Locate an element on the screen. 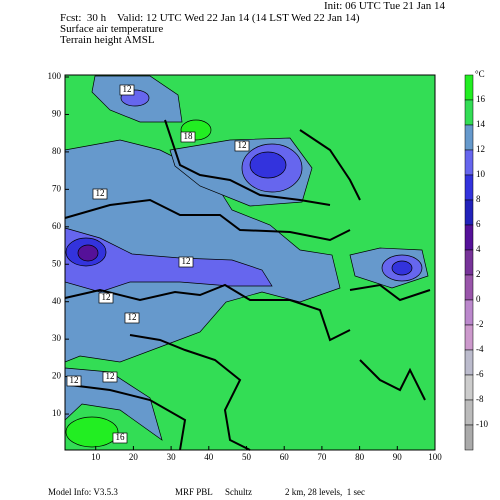  colorbar-label: 16 is located at coordinates (481, 99).